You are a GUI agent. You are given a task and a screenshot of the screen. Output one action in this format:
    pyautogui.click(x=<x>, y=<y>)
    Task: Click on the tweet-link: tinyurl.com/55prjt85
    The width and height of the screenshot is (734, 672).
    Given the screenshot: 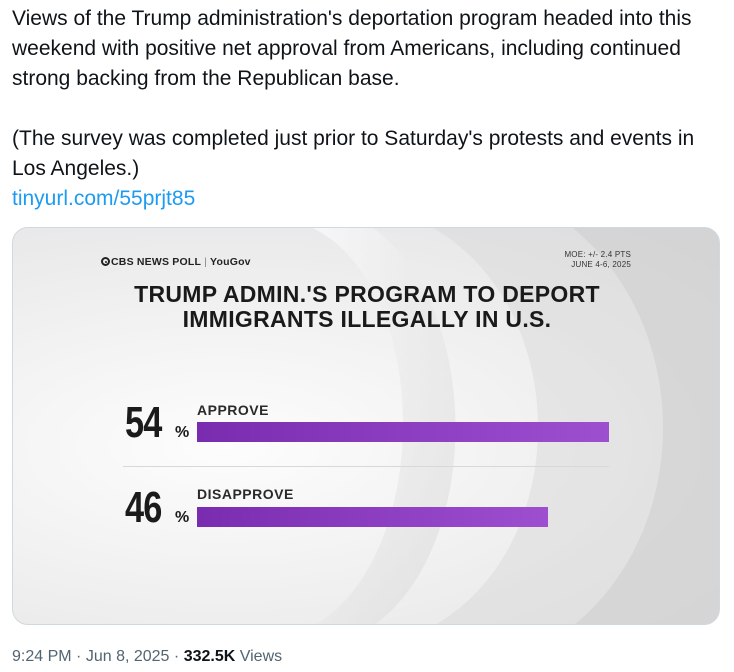 What is the action you would take?
    pyautogui.click(x=104, y=198)
    